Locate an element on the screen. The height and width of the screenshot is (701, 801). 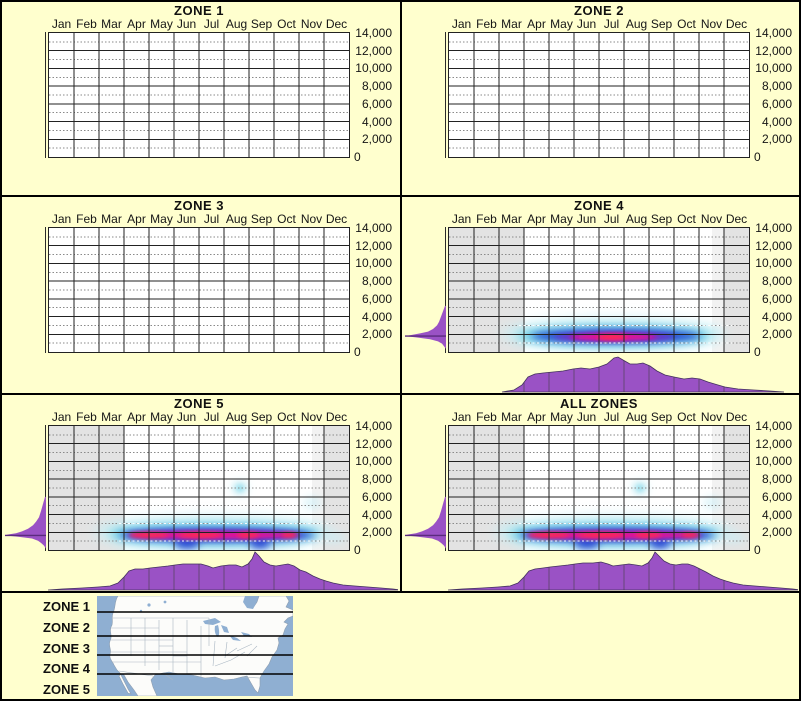
us-map-graphic is located at coordinates (195, 646).